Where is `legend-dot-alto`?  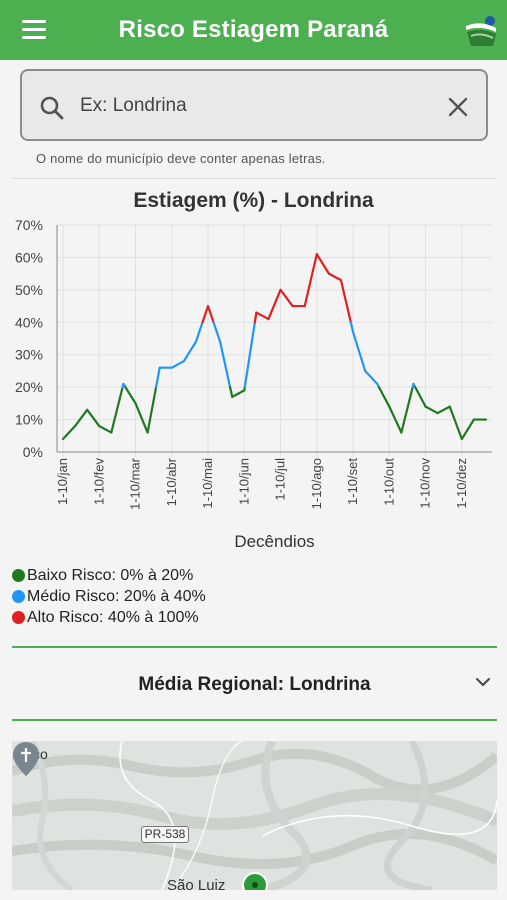 legend-dot-alto is located at coordinates (18, 617).